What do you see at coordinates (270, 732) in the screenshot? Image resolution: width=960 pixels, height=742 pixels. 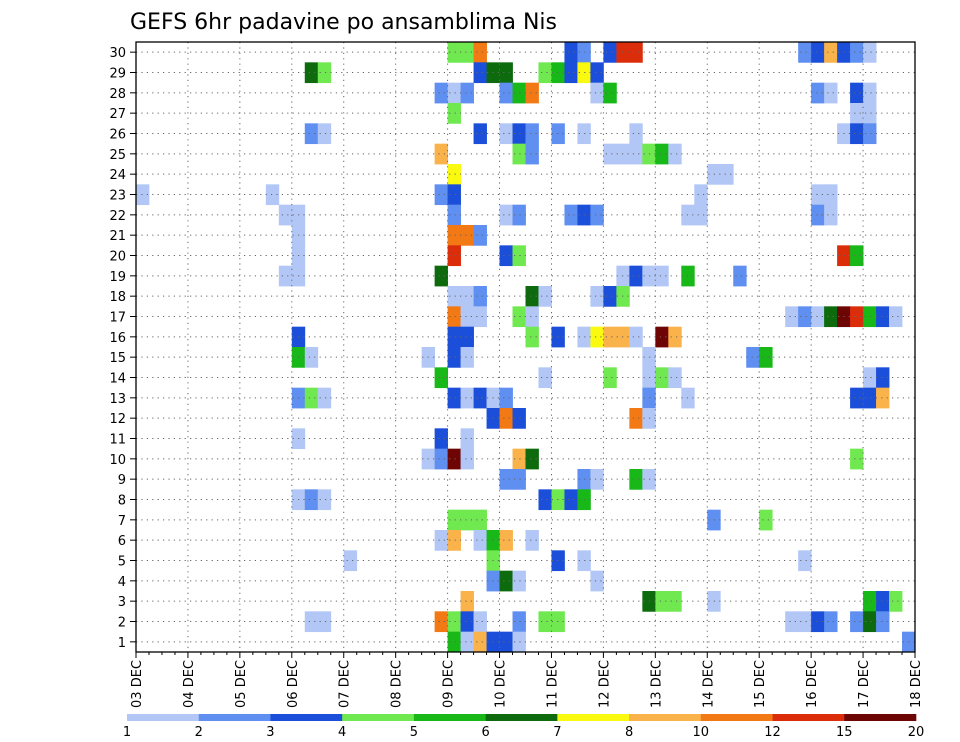 I see `colorbar-label: 3` at bounding box center [270, 732].